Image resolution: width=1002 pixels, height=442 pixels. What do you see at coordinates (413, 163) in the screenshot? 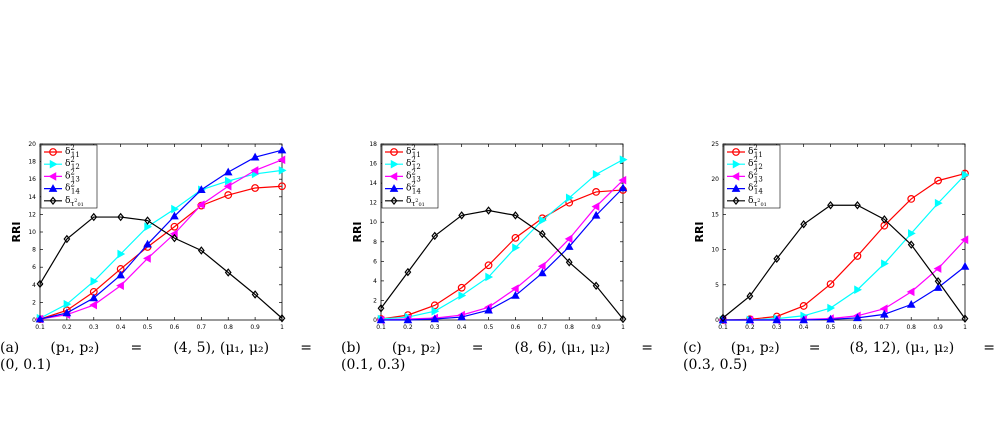
I see `legend-label: δ2 12` at bounding box center [413, 163].